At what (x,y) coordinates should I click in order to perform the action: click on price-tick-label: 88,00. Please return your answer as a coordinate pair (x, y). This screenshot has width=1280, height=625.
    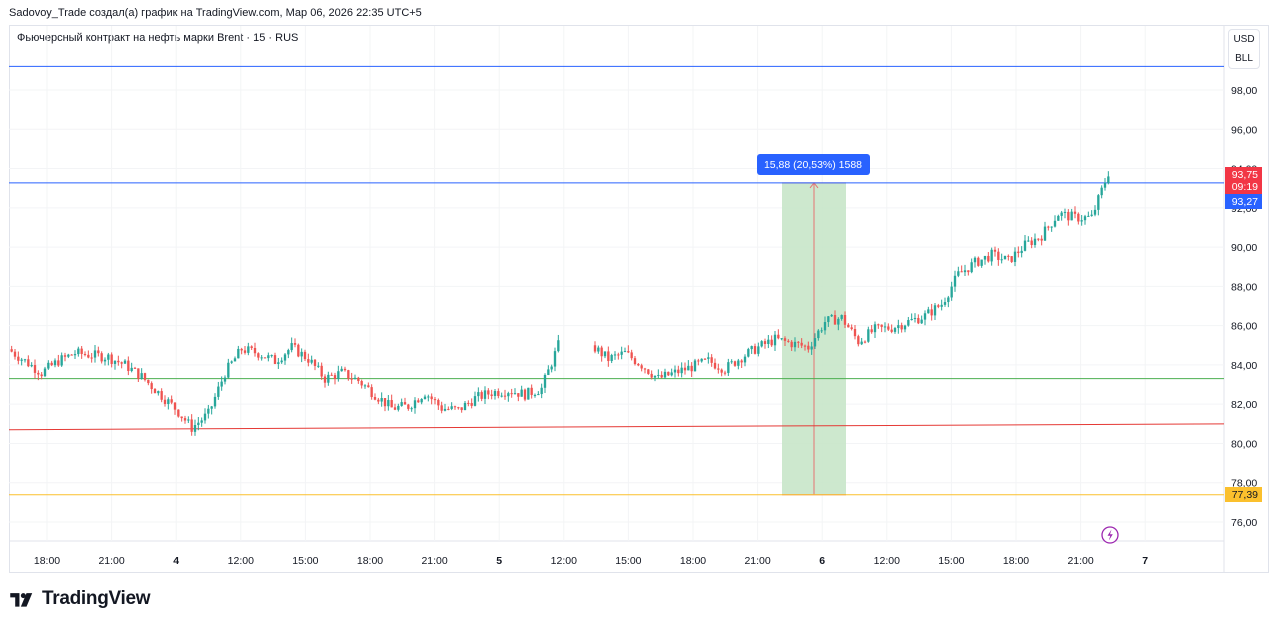
    Looking at the image, I should click on (1244, 287).